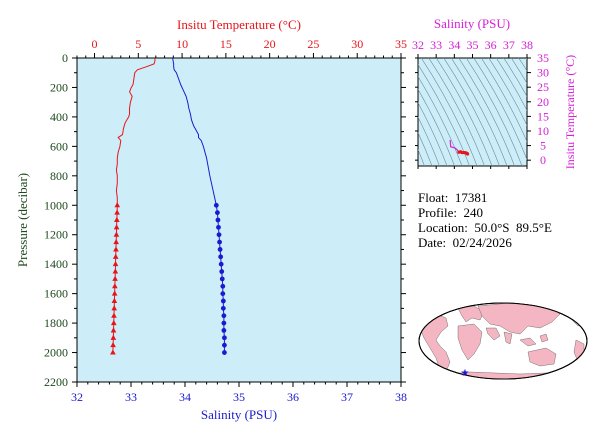 Image resolution: width=595 pixels, height=444 pixels. What do you see at coordinates (56, 323) in the screenshot?
I see `pressure-tick-label: 1800` at bounding box center [56, 323].